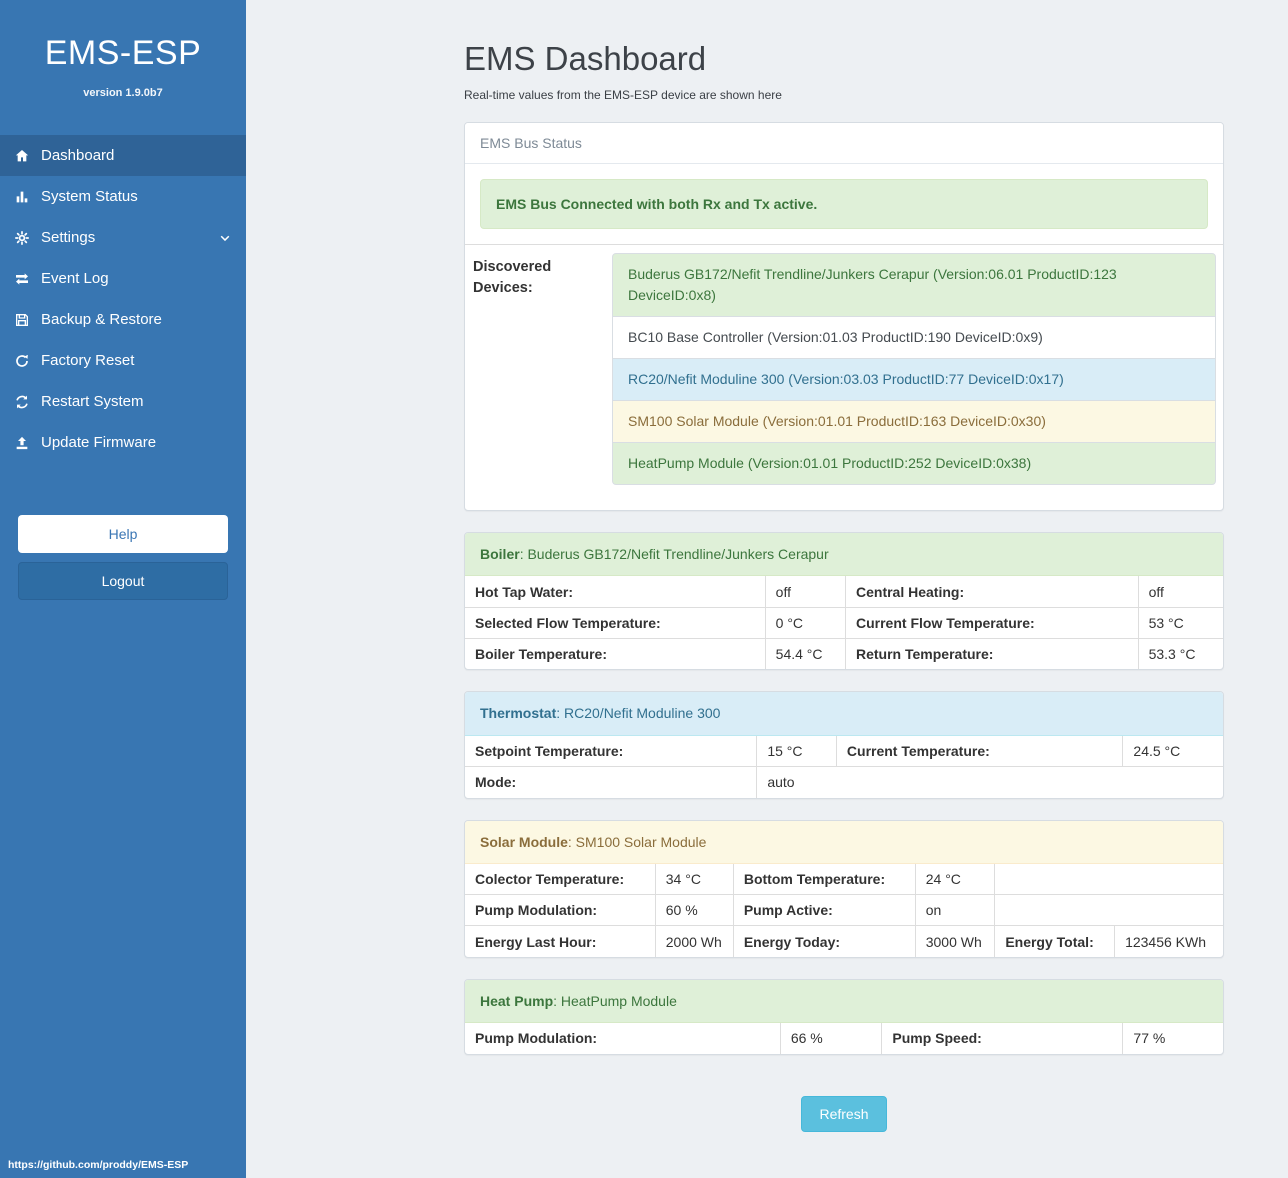  Describe the element at coordinates (22, 279) in the screenshot. I see `exchange-icon` at that location.